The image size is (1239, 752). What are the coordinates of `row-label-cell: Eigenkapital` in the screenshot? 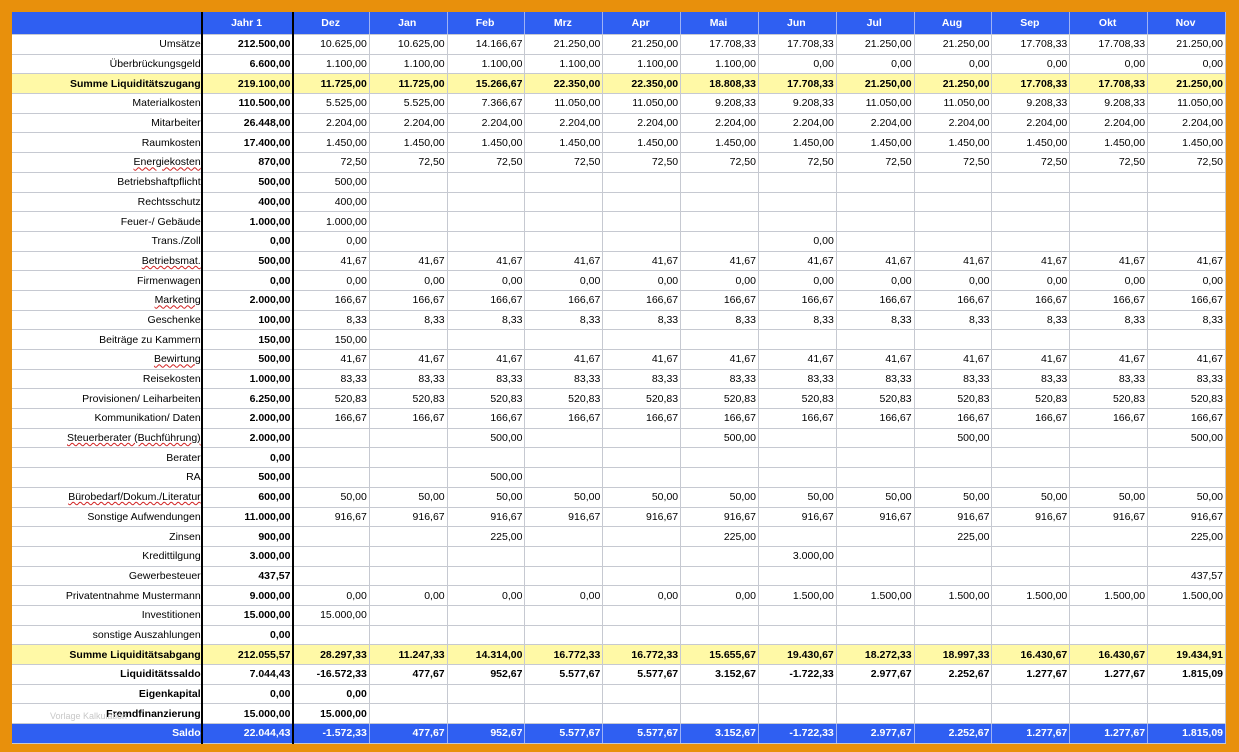 It's located at (107, 694).